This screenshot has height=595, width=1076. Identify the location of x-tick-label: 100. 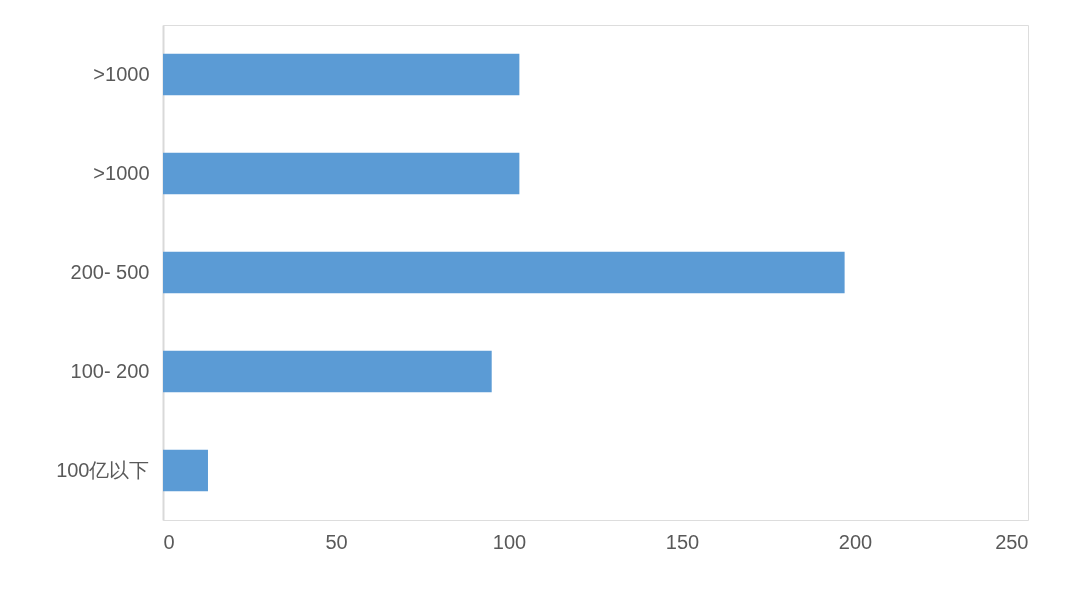
(509, 541).